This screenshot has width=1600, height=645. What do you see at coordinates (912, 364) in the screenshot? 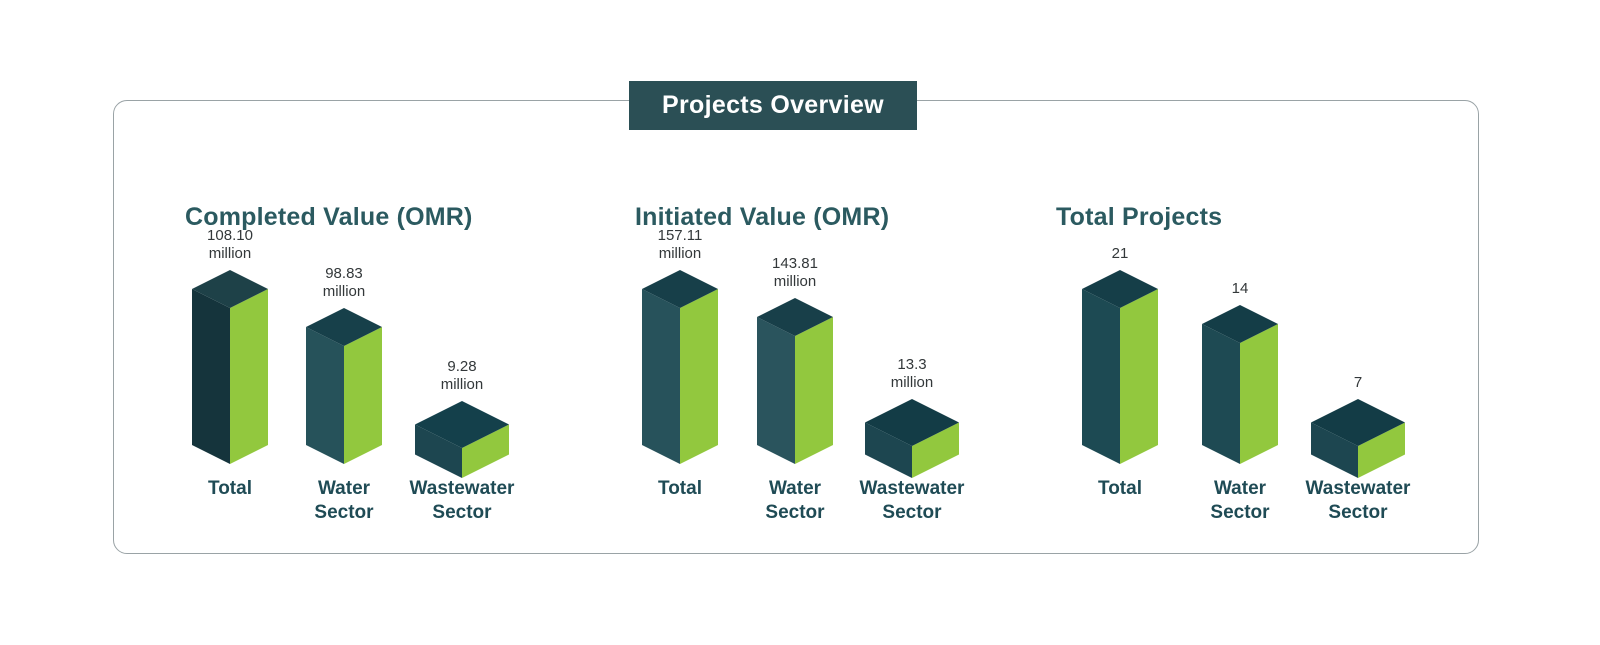
I see `value-label-line: 13.3` at bounding box center [912, 364].